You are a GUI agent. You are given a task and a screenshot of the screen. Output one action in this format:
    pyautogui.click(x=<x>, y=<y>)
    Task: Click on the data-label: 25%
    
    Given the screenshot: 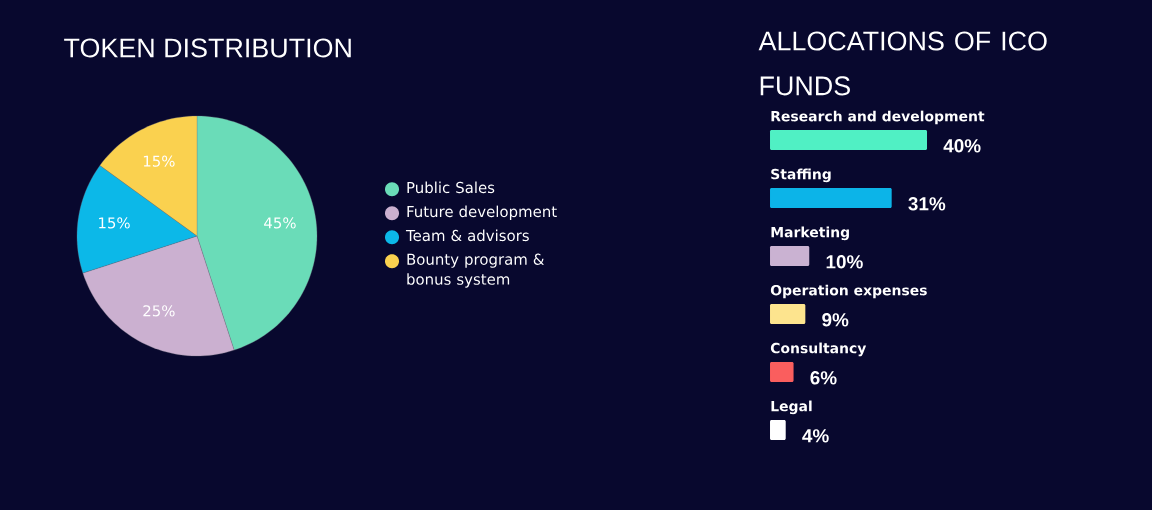 What is the action you would take?
    pyautogui.click(x=159, y=311)
    